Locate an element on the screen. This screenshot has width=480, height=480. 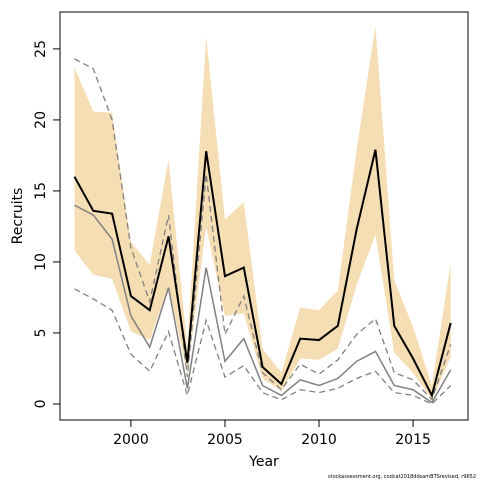
y-tick-label: 15 is located at coordinates (41, 191).